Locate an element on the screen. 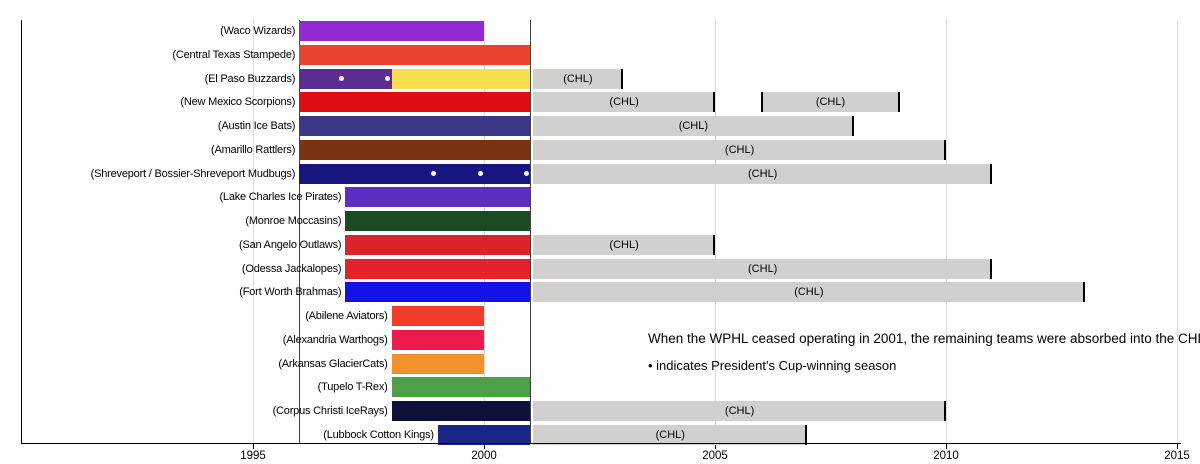  team-label: (Lubbock Cotton Kings) is located at coordinates (378, 434).